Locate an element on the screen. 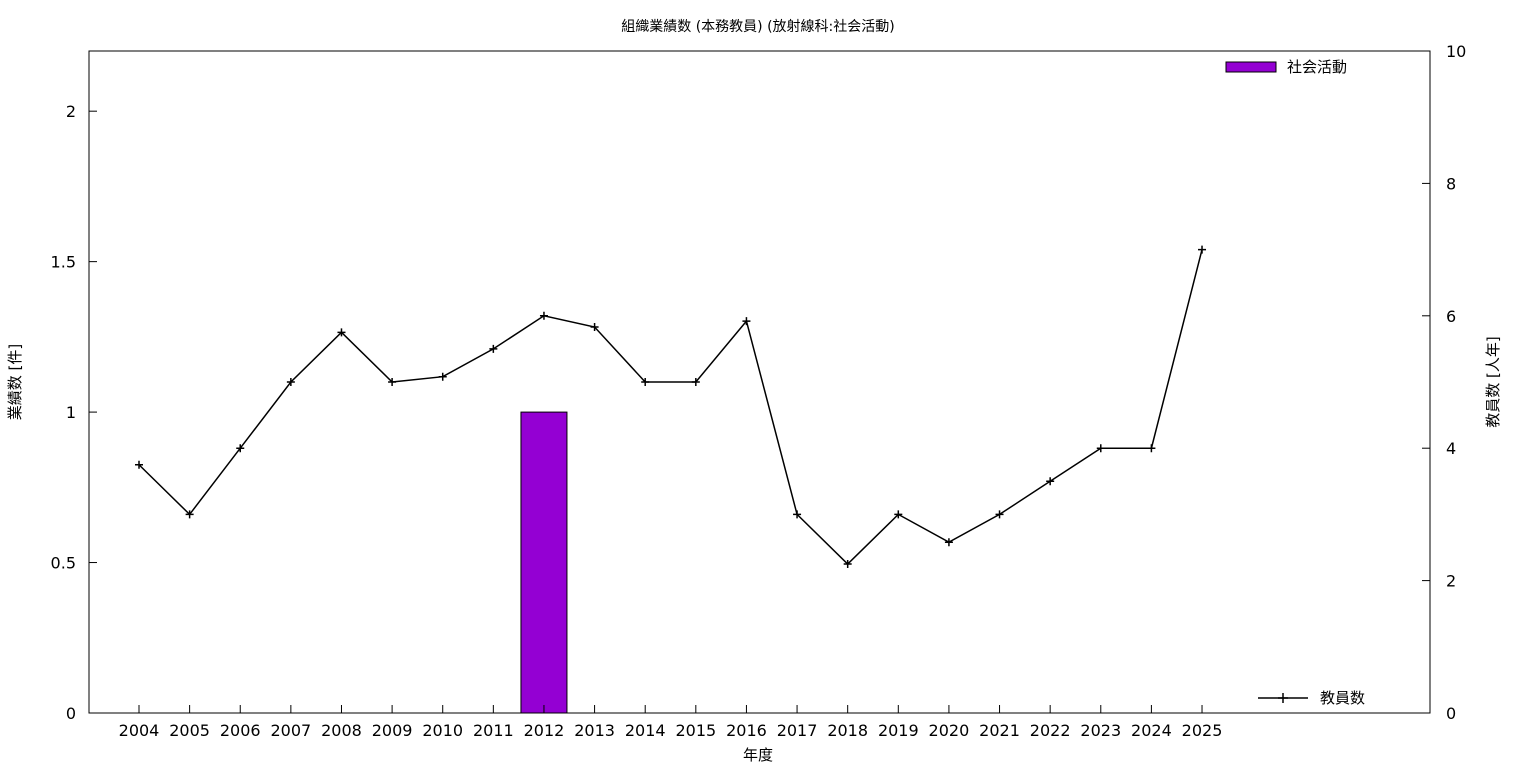 This screenshot has height=772, width=1536. y2-tick-label: 8 is located at coordinates (1451, 183).